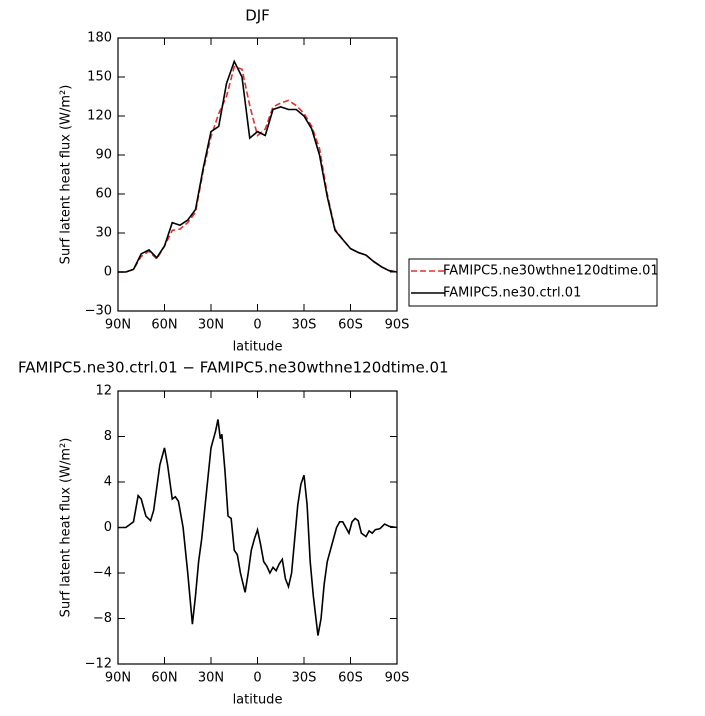  I want to click on y-tick-label: −30, so click(98, 311).